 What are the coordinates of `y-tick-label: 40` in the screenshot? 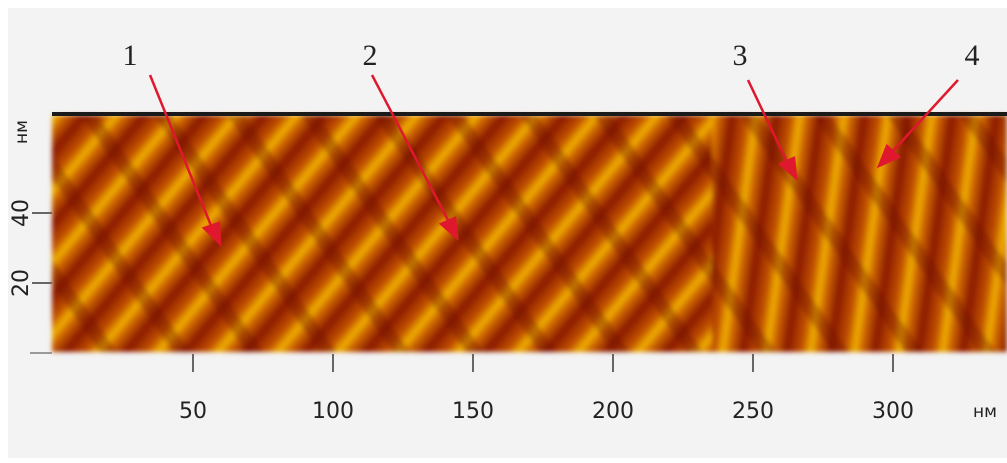 It's located at (21, 213).